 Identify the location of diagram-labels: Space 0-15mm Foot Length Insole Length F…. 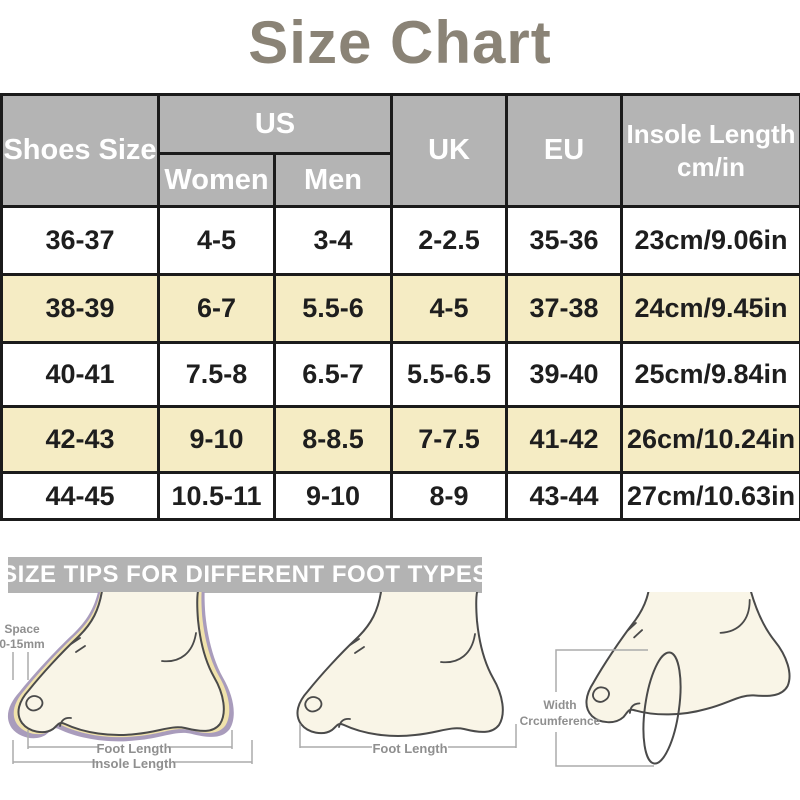
(300, 696).